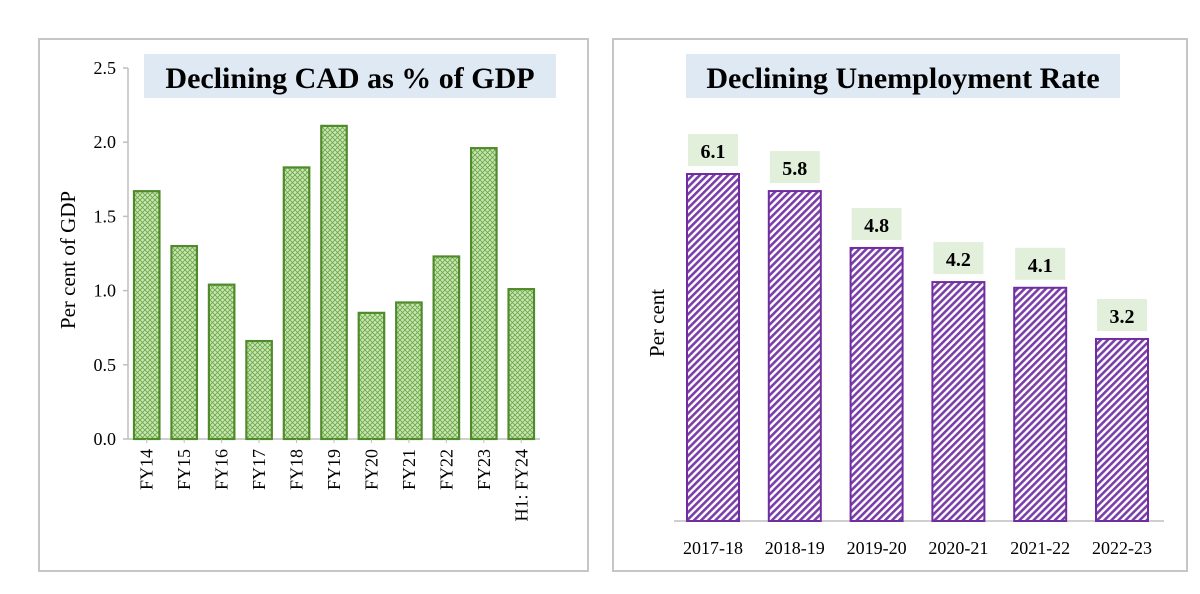  I want to click on cad-x-tick-label: FY21, so click(409, 469).